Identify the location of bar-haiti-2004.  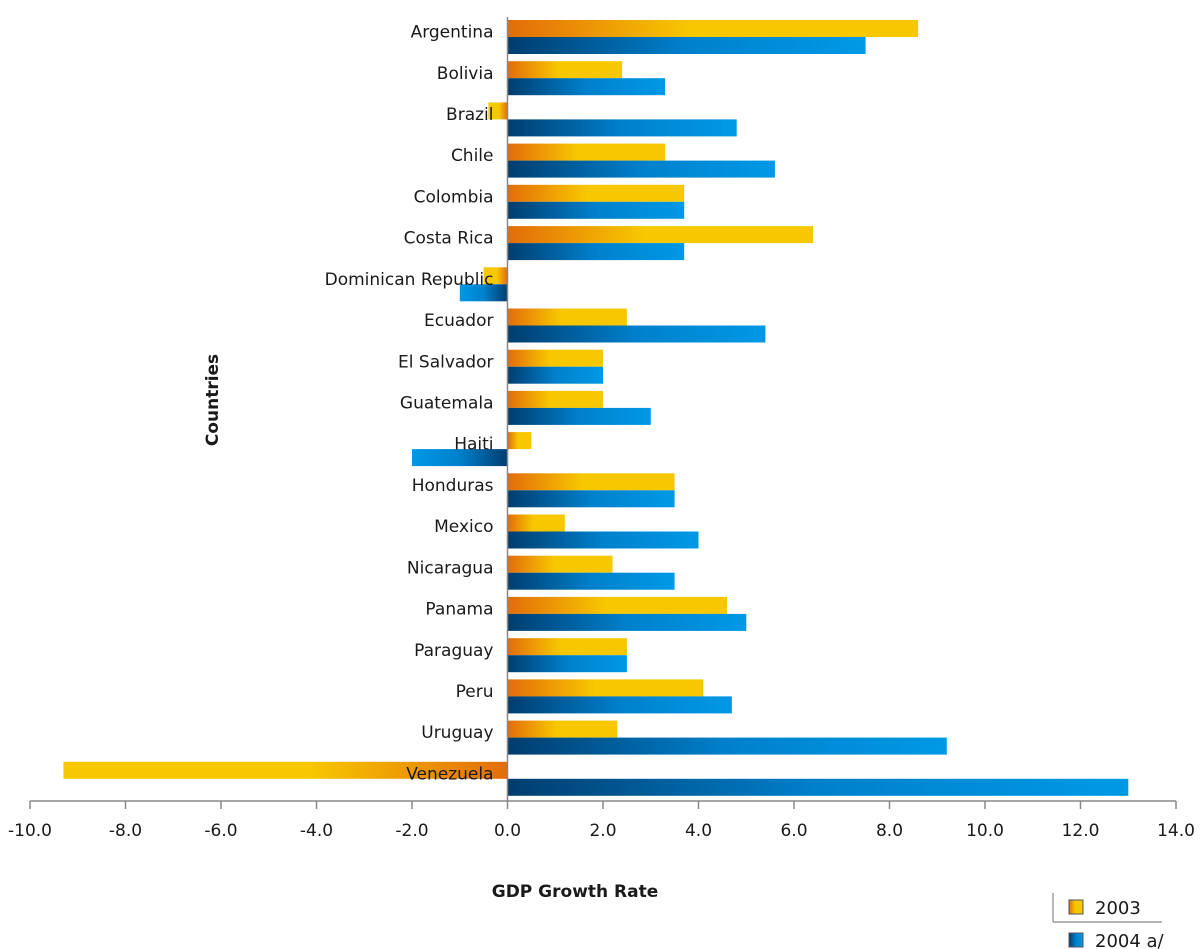
(460, 458).